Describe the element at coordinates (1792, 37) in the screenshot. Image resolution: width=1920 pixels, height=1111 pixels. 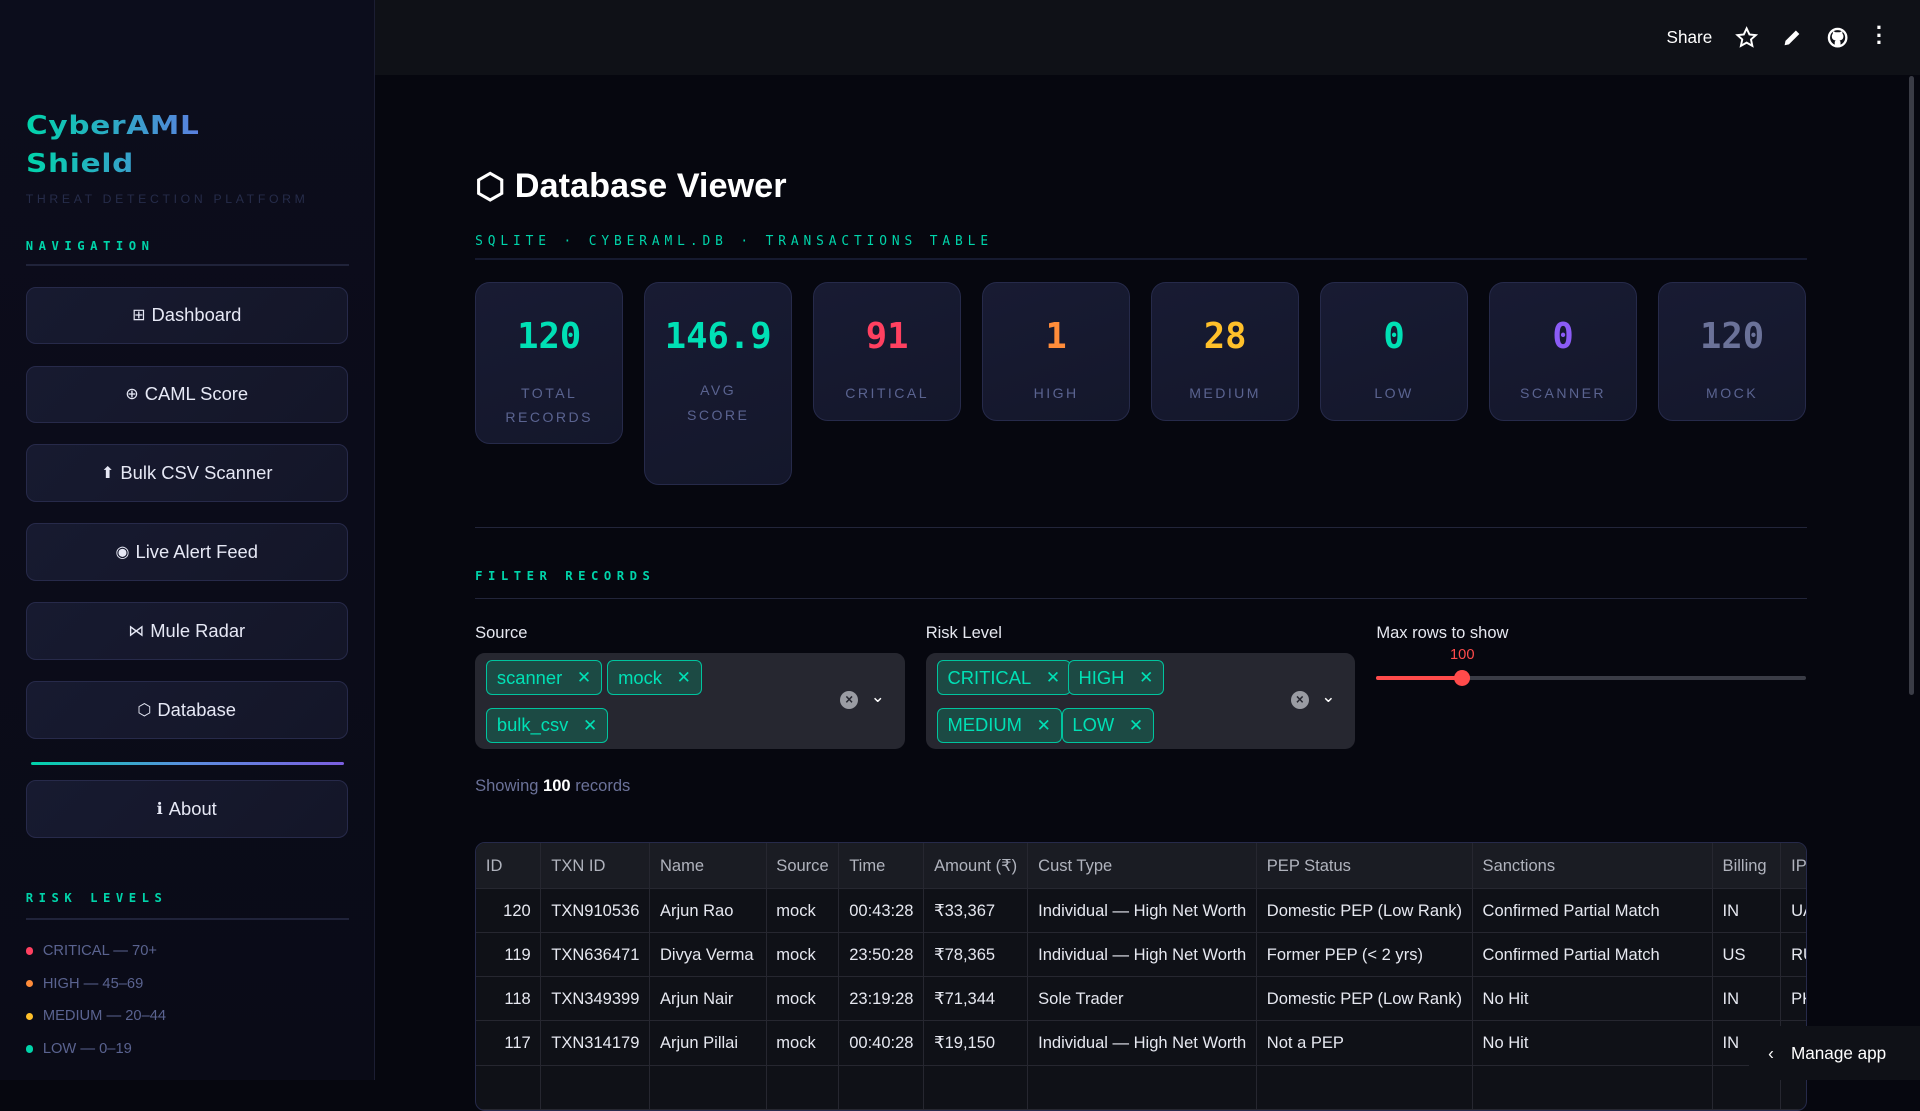
I see `pencil-icon` at that location.